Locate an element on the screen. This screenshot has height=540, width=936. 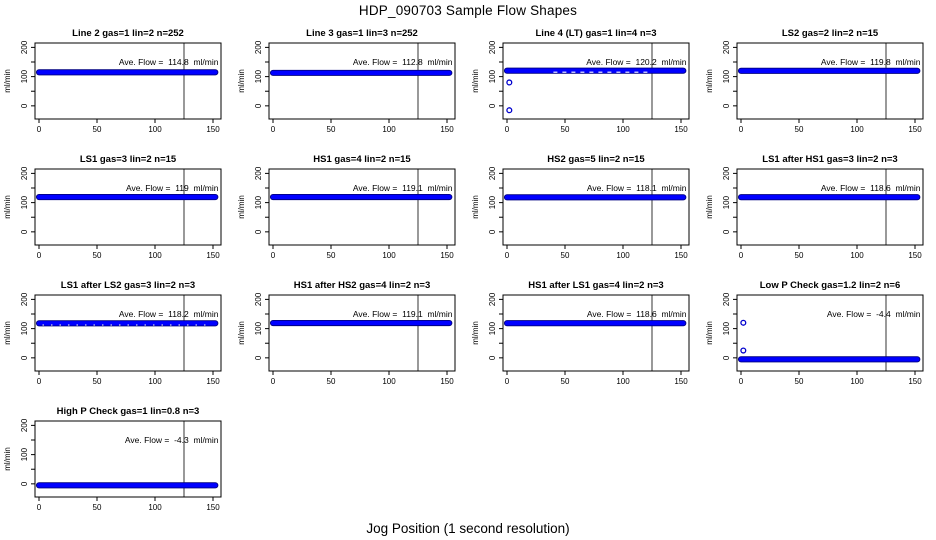
panel-title: HS1 gas=4 lin=2 n=15 is located at coordinates (362, 159).